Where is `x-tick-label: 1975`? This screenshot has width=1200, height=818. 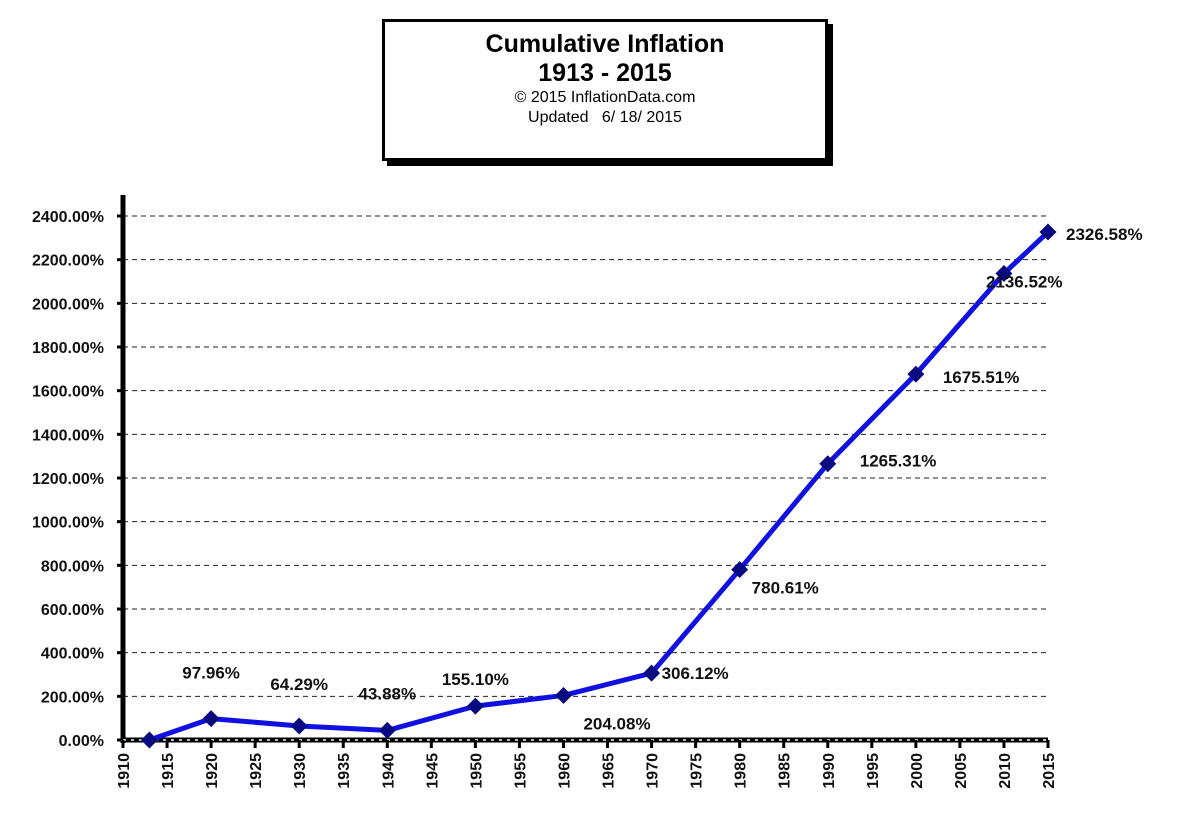
x-tick-label: 1975 is located at coordinates (697, 771).